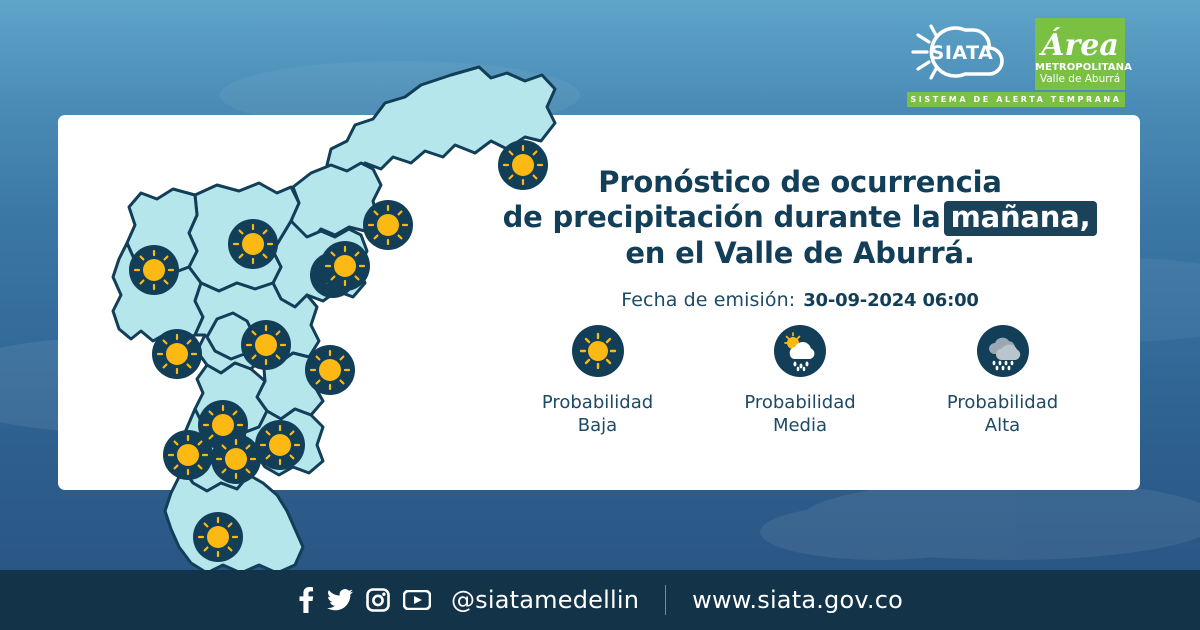  Describe the element at coordinates (1002, 381) in the screenshot. I see `legend-item-alta: Probabilidad Alta` at that location.